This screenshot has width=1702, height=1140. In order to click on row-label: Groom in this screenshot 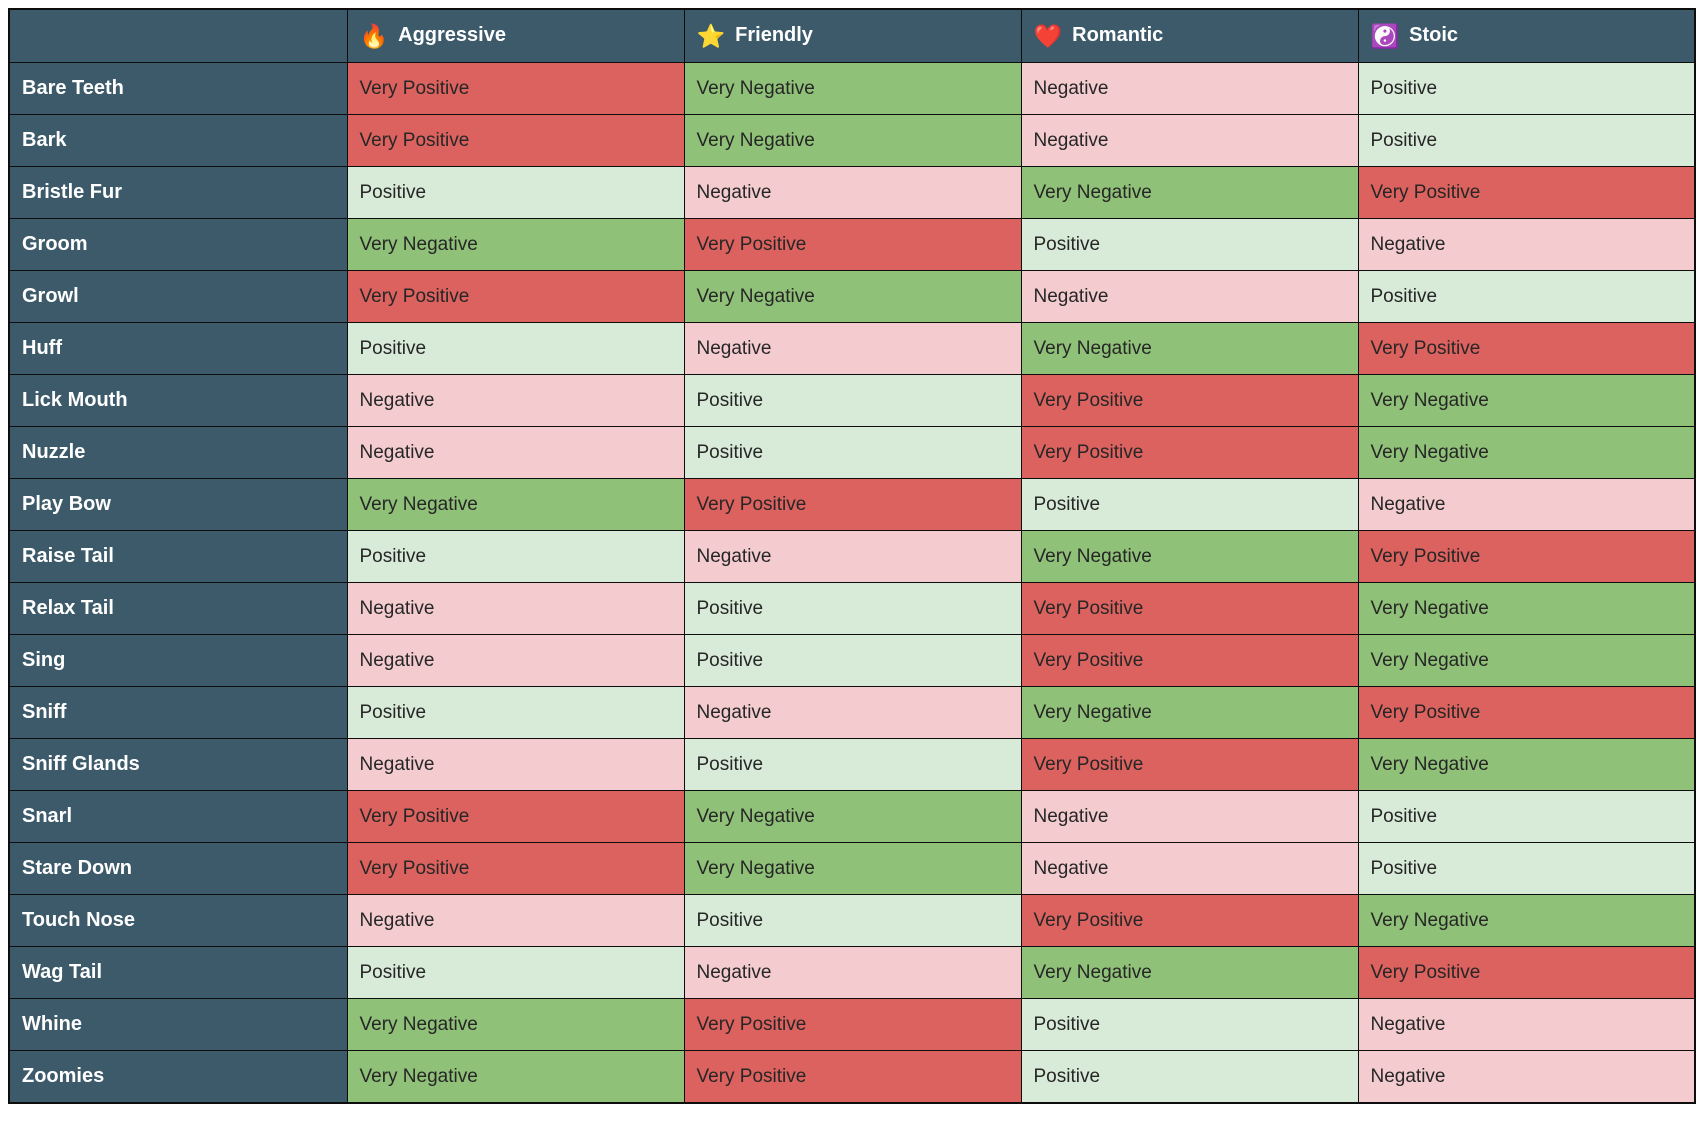, I will do `click(178, 244)`.